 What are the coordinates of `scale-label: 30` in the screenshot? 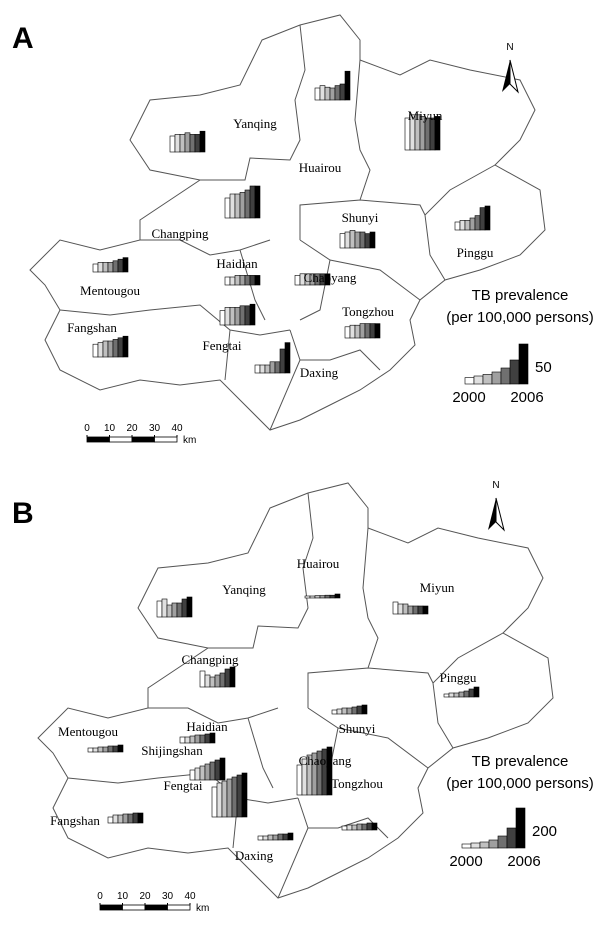 It's located at (155, 428).